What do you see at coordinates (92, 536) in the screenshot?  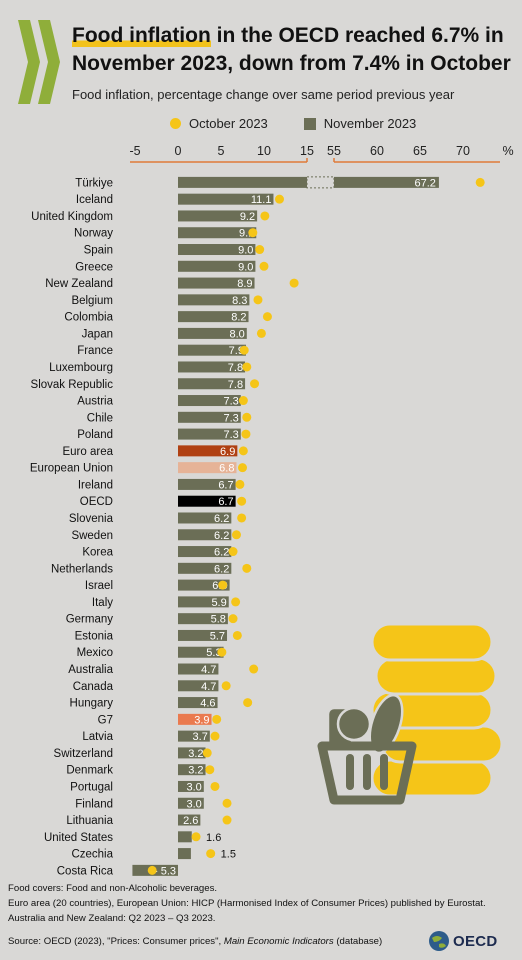 I see `category-label: Sweden` at bounding box center [92, 536].